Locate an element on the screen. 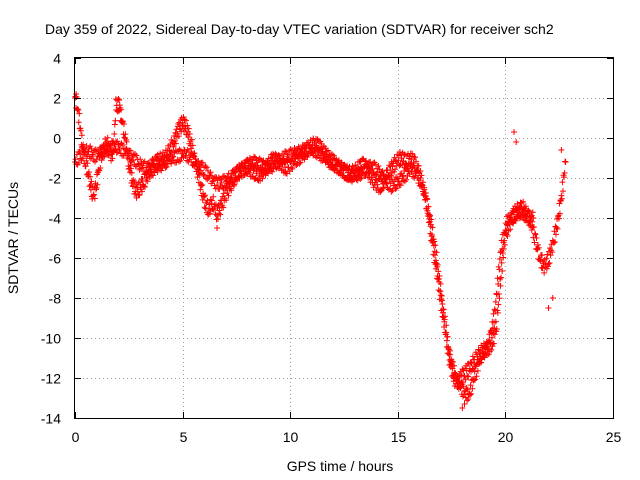 The image size is (640, 480). y-axis-label: SDTVAR / TECUs is located at coordinates (13, 238).